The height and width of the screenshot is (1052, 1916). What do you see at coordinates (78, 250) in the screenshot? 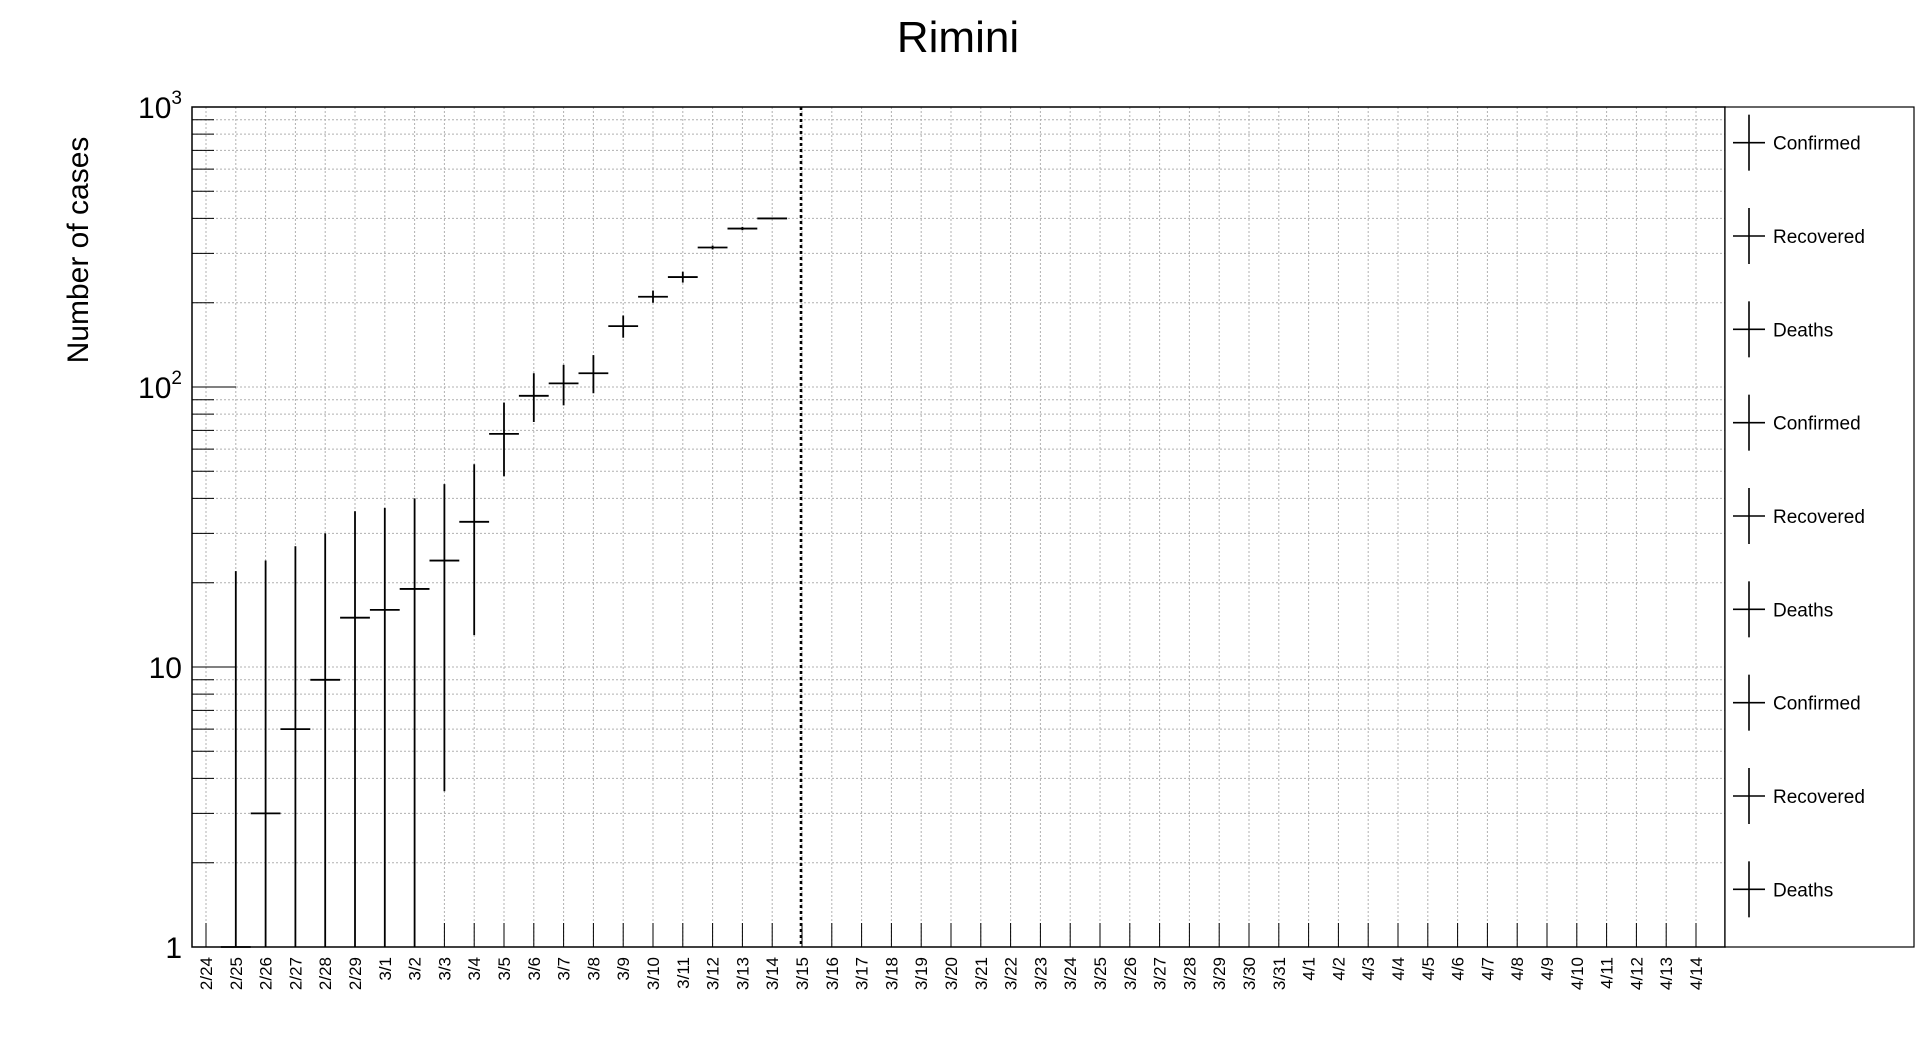
I see `y-axis-label: Number of cases` at bounding box center [78, 250].